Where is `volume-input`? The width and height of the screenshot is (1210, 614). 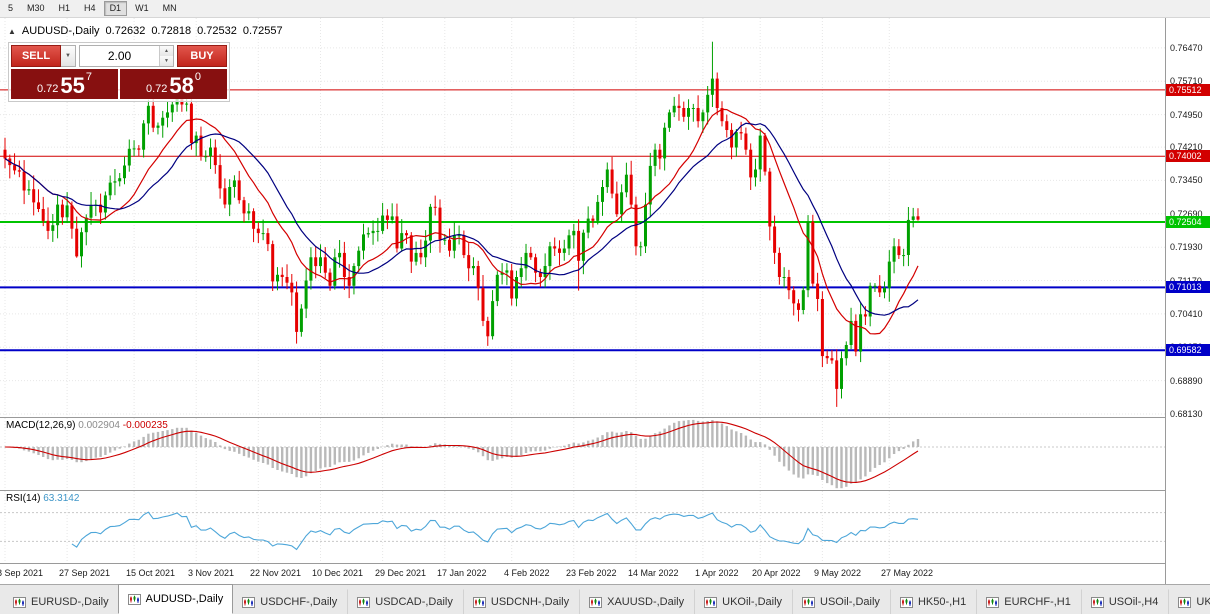
volume-input is located at coordinates (119, 56).